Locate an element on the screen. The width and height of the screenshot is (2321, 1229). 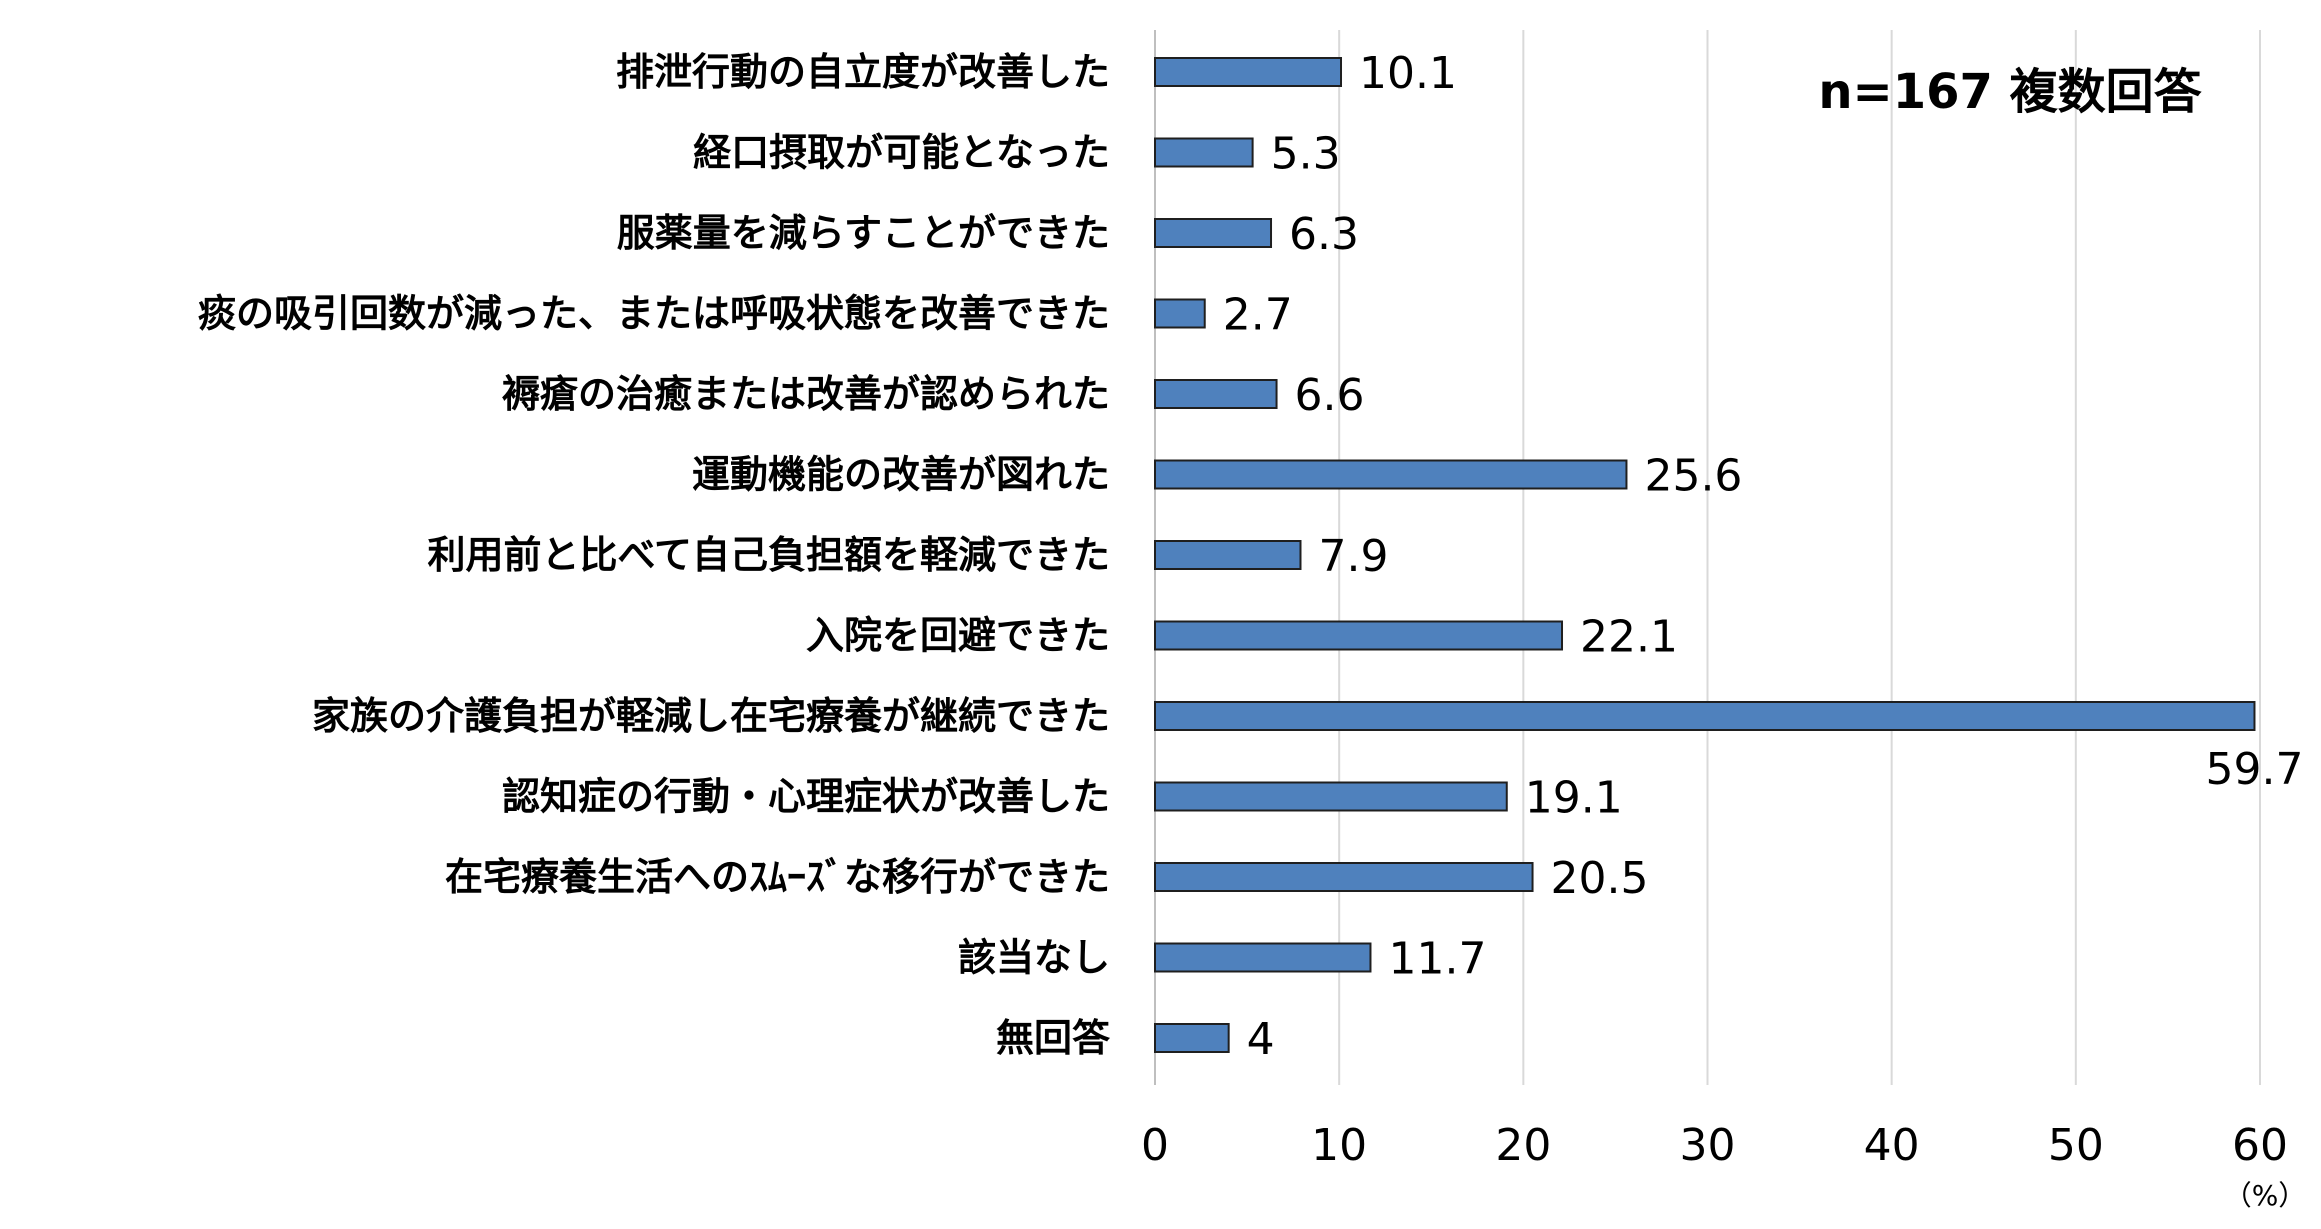
value-label-5: 25.6 is located at coordinates (1693, 476).